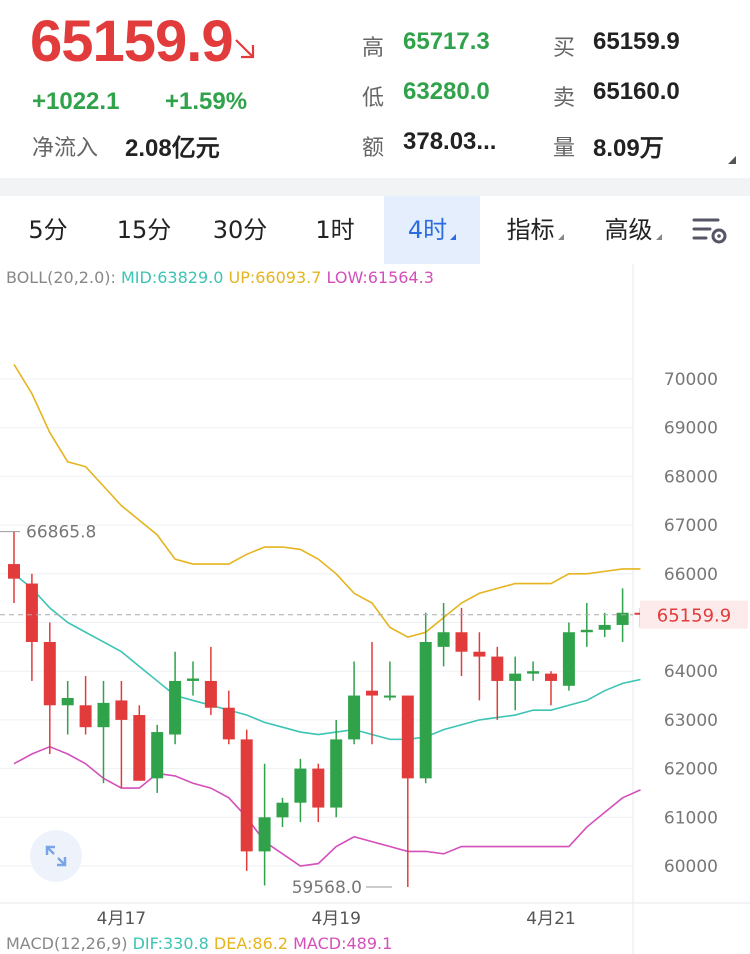  What do you see at coordinates (732, 160) in the screenshot?
I see `expand-quote-corner-icon` at bounding box center [732, 160].